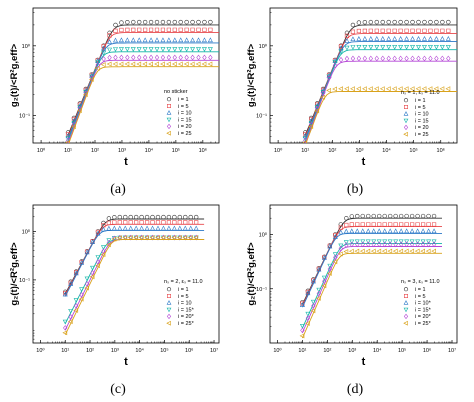 This screenshot has height=402, width=474. What do you see at coordinates (423, 317) in the screenshot?
I see `legend-label: i = 20*` at bounding box center [423, 317].